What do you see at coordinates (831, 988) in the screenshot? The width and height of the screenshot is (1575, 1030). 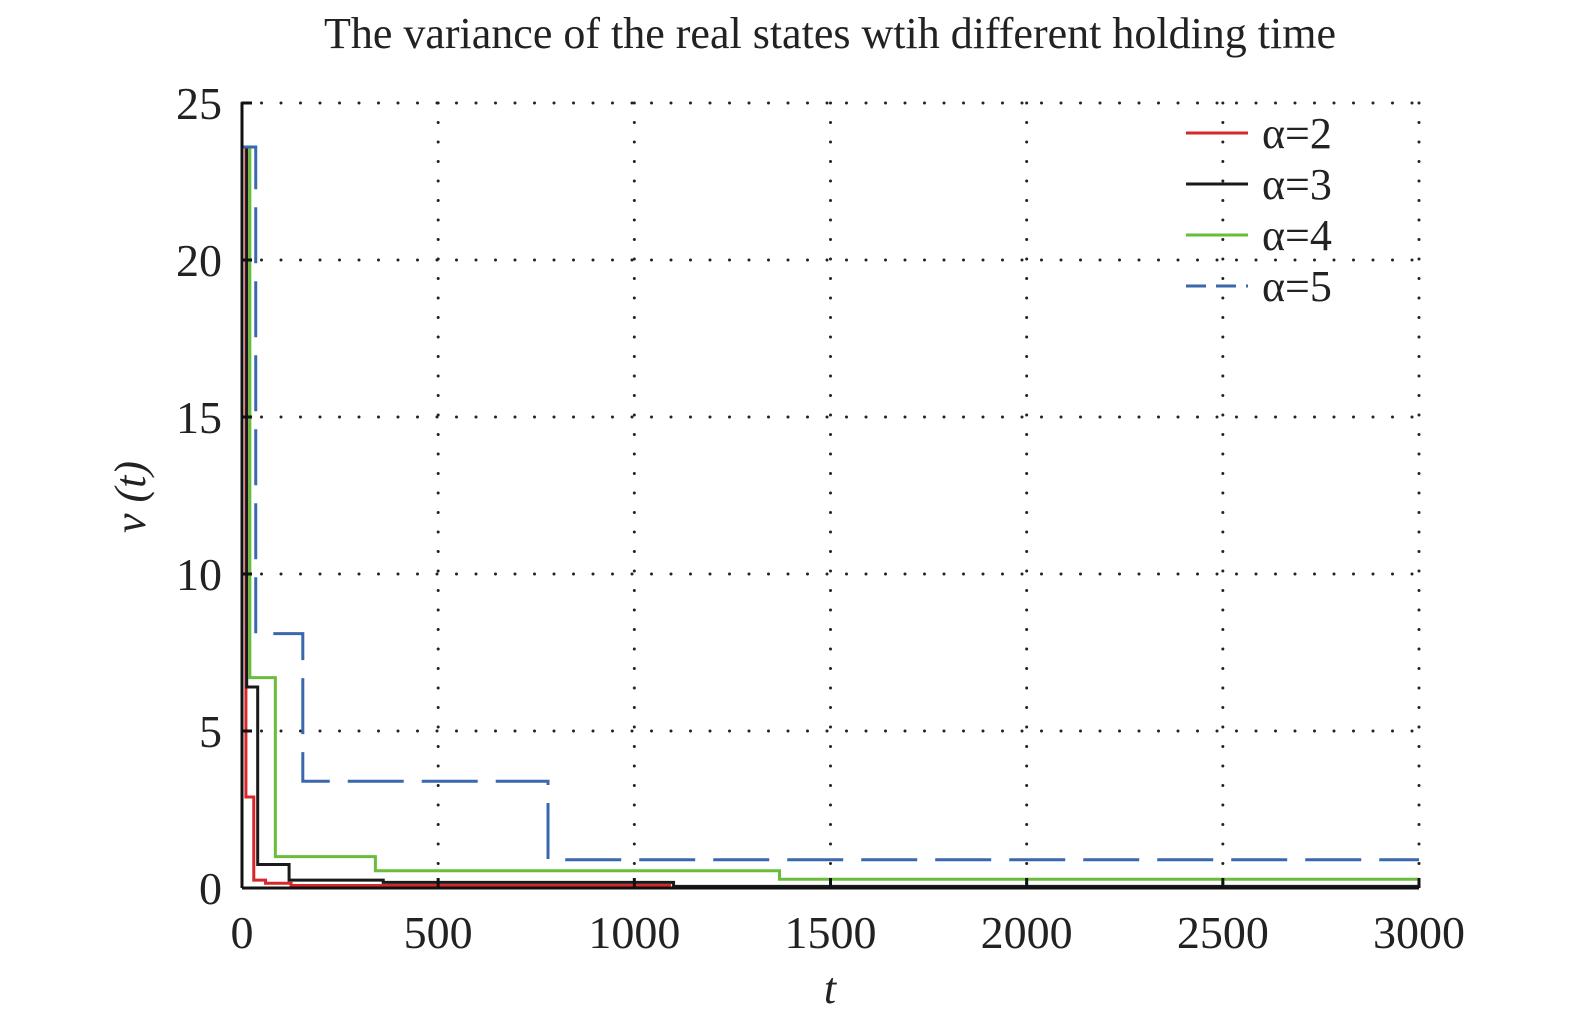 I see `x-axis-label: t` at bounding box center [831, 988].